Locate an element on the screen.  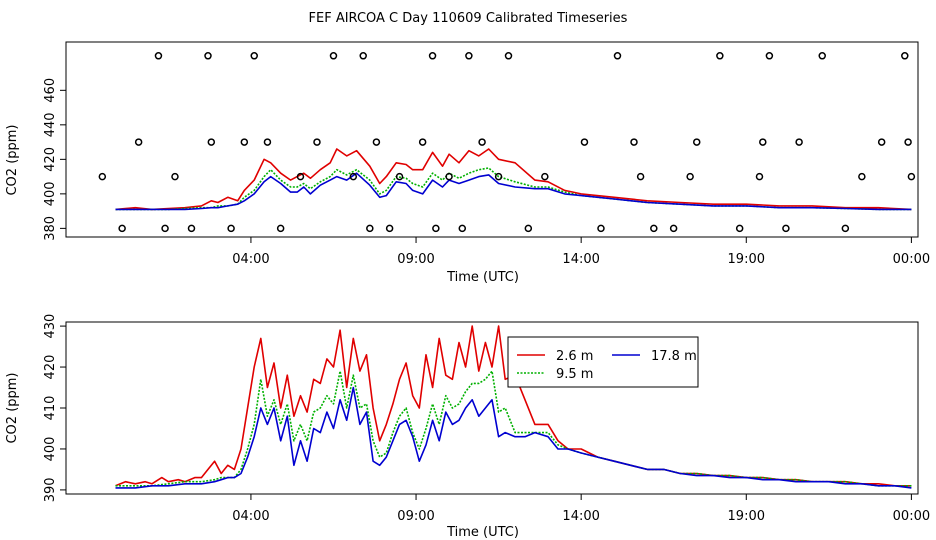
top-x-tick-label-4: 00:00 is located at coordinates (911, 259).